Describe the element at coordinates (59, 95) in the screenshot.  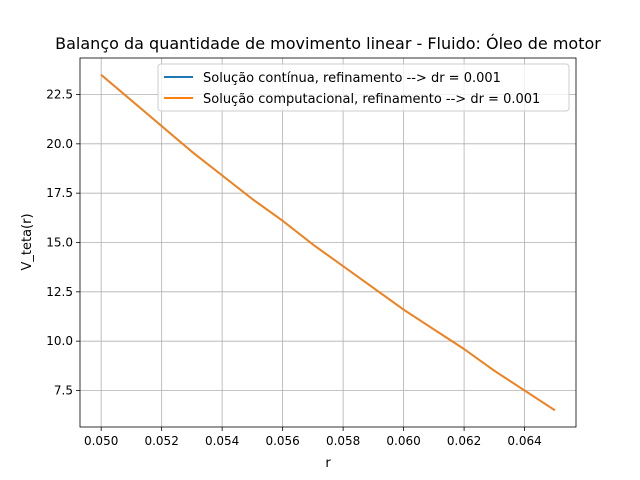
I see `y-tick-label: 22.5` at that location.